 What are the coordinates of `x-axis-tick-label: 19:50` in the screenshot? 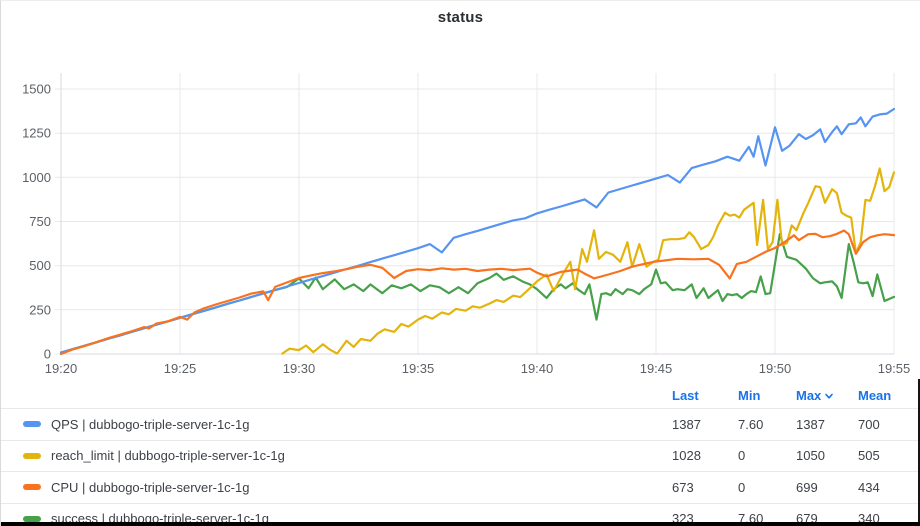 It's located at (775, 368).